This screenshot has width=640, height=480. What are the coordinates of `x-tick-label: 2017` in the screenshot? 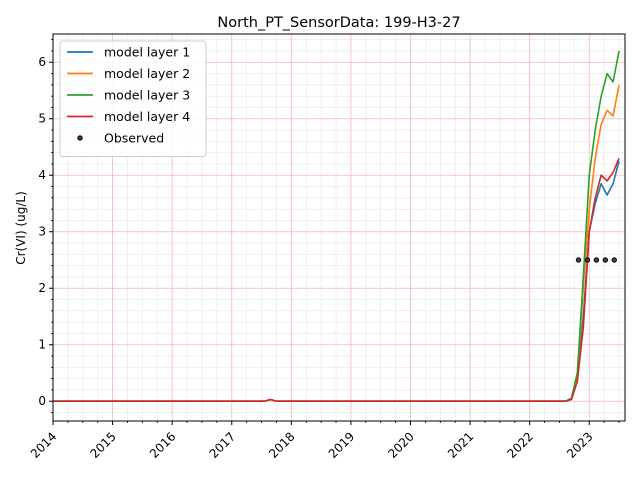 It's located at (222, 444).